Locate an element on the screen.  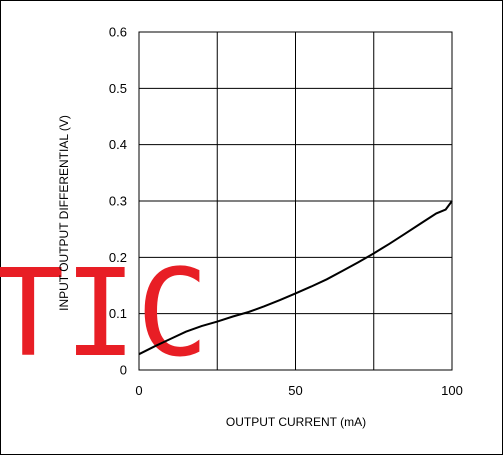
watermark: TIC is located at coordinates (104, 314).